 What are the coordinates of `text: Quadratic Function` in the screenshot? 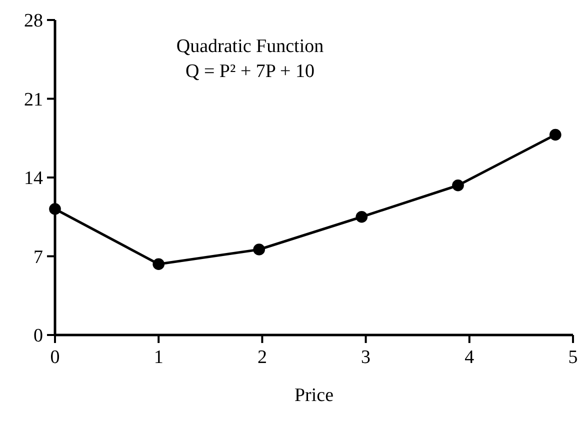 It's located at (250, 46).